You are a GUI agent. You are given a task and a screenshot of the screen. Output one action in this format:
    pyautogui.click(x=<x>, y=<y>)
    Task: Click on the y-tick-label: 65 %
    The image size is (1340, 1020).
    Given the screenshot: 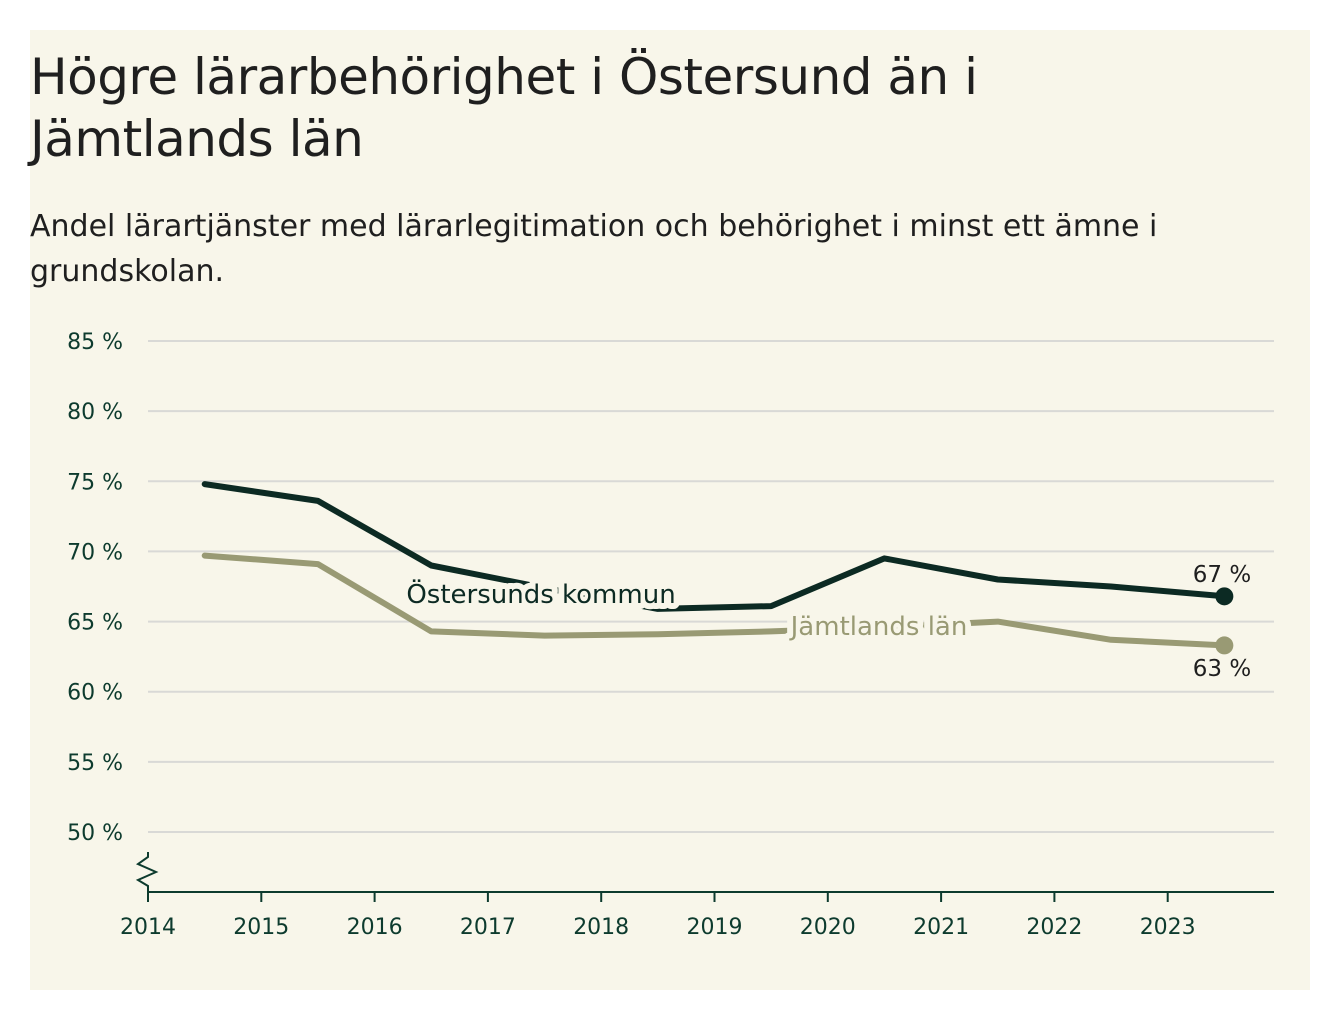 What is the action you would take?
    pyautogui.click(x=95, y=623)
    